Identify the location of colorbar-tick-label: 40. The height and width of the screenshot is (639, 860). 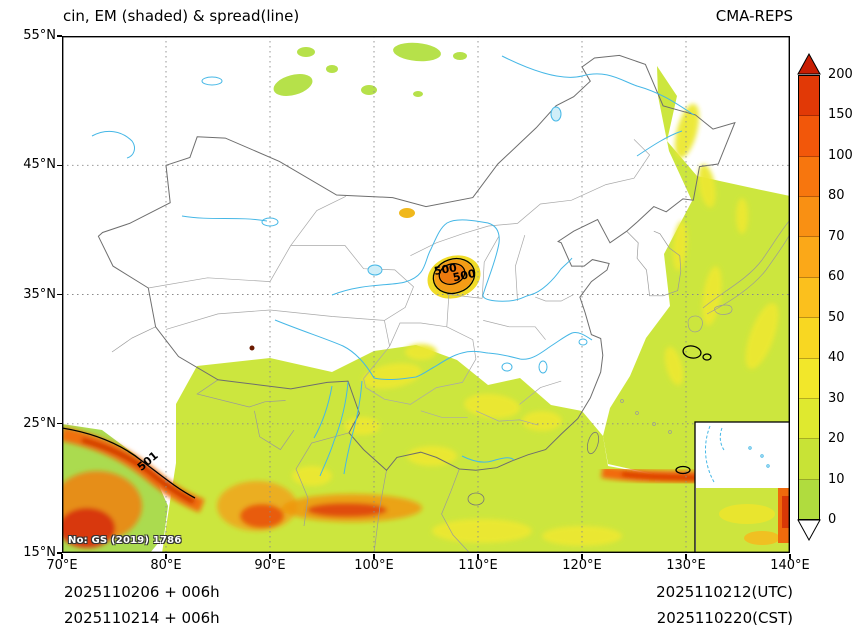
(836, 358).